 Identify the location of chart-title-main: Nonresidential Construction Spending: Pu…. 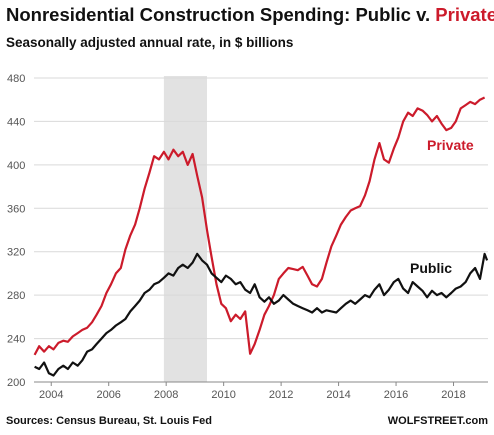
(220, 14).